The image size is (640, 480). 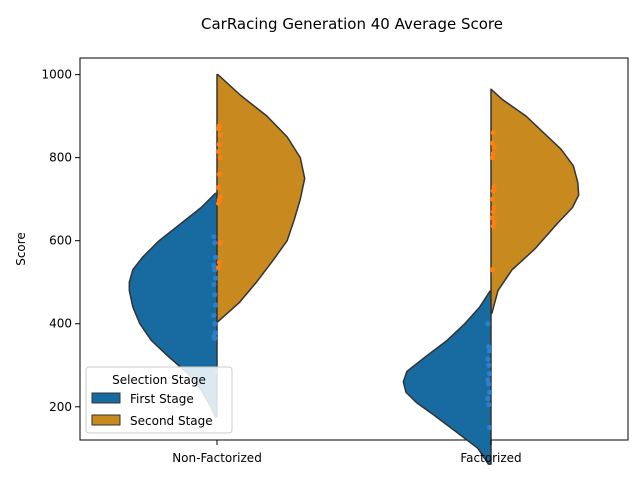 I want to click on violin-second-stage-factorized, so click(x=535, y=201).